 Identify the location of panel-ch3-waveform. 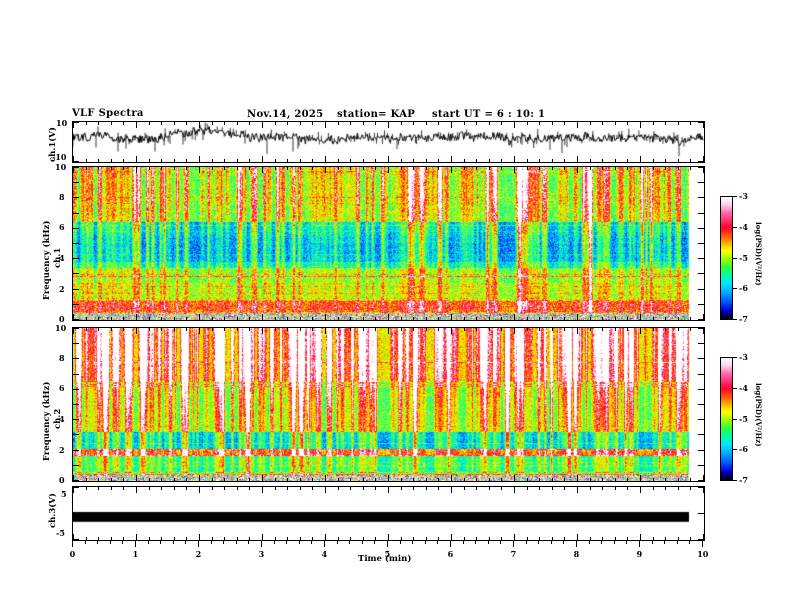
(388, 513).